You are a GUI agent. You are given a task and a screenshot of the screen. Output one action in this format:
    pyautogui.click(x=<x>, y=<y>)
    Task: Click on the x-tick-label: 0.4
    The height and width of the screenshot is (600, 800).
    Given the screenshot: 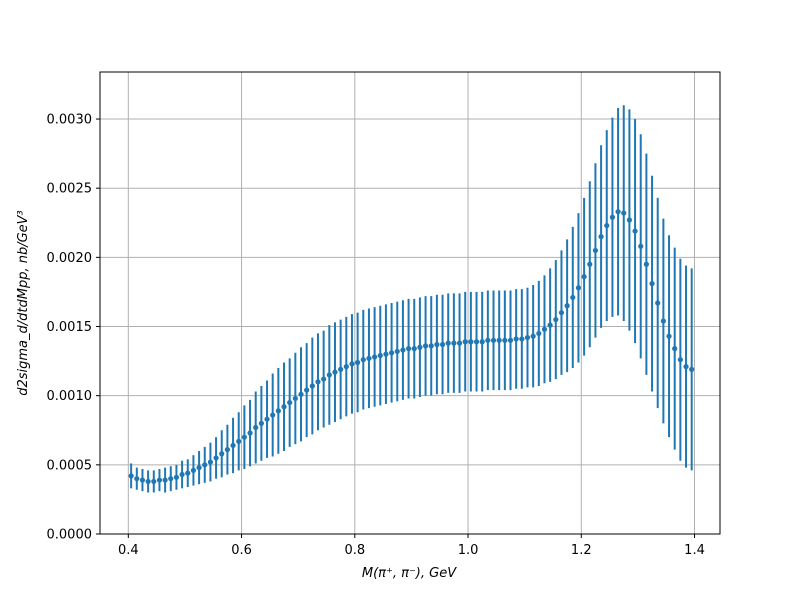 What is the action you would take?
    pyautogui.click(x=128, y=550)
    